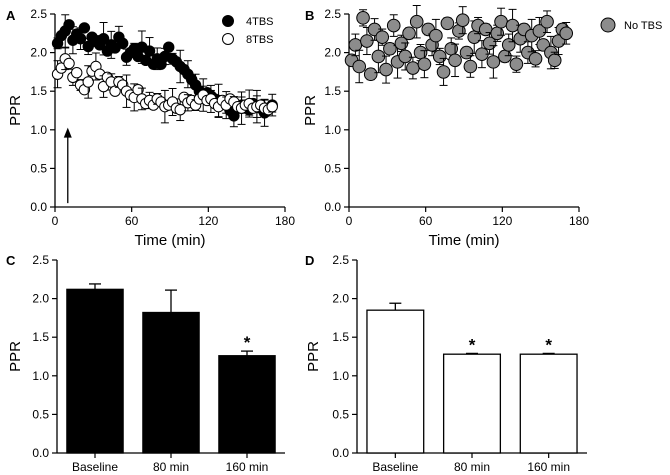 The width and height of the screenshot is (670, 475). Describe the element at coordinates (67, 132) in the screenshot. I see `arrow-head-icon` at that location.